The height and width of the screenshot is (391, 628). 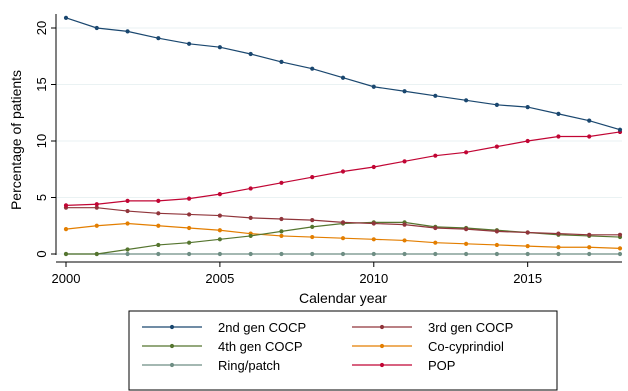 I want to click on legend-frame, so click(x=343, y=350).